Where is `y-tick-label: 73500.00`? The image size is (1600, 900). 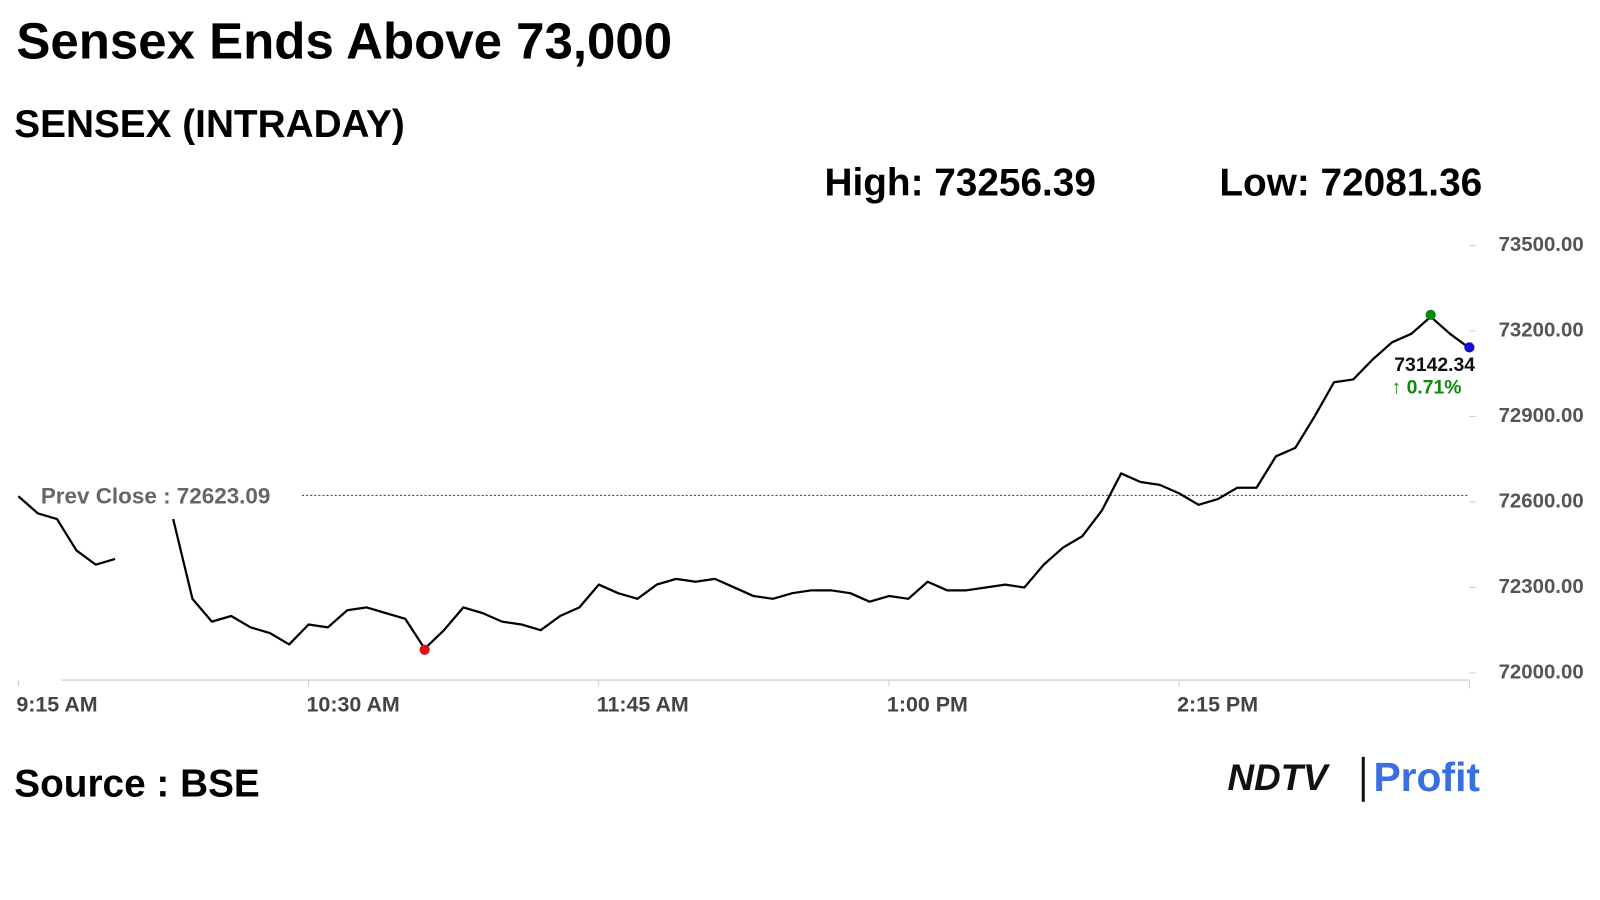 y-tick-label: 73500.00 is located at coordinates (1541, 245).